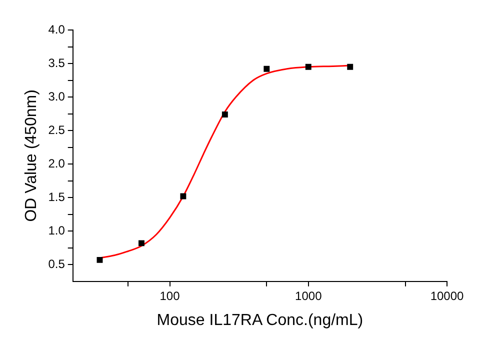 This screenshot has height=350, width=495. Describe the element at coordinates (260, 320) in the screenshot. I see `x-axis-title: Mouse IL17RA Conc.(ng/mL)` at that location.